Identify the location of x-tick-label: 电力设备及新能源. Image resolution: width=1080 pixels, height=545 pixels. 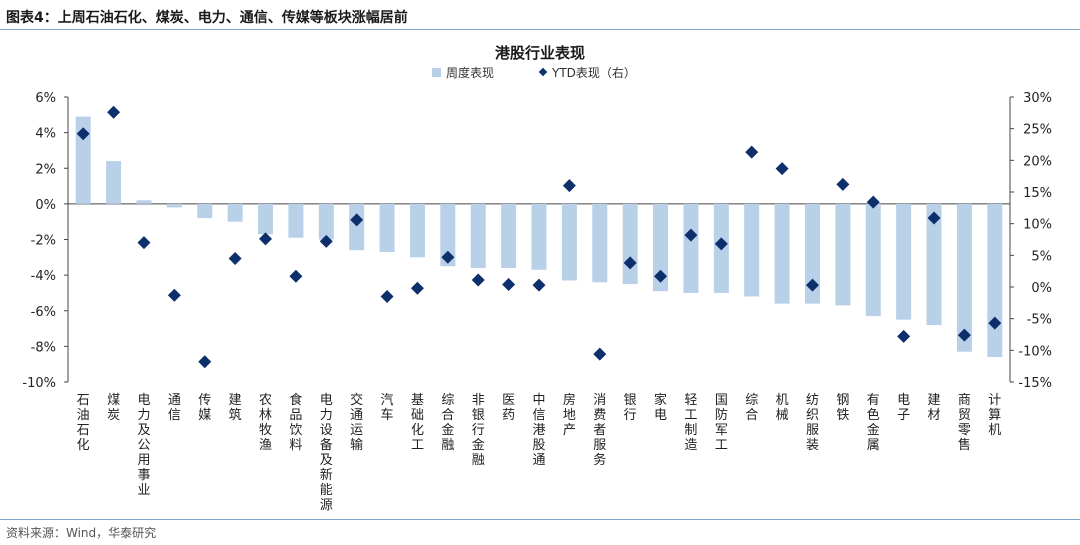
(326, 453).